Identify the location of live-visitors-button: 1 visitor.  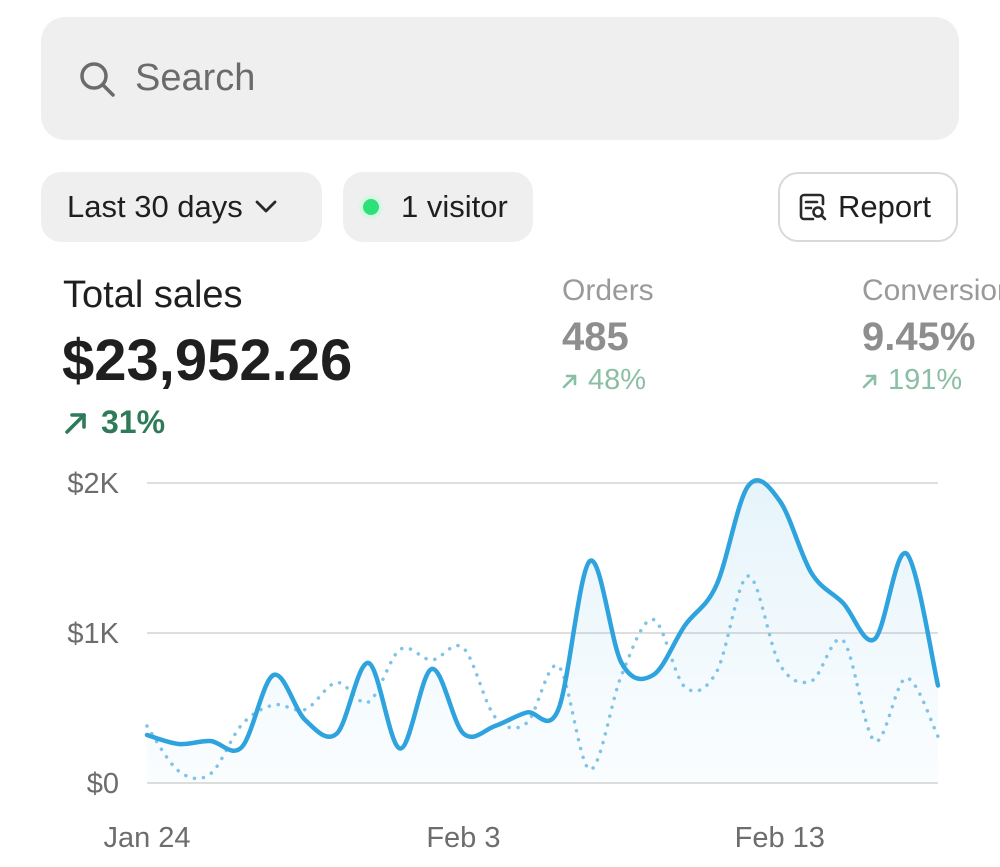
(438, 207).